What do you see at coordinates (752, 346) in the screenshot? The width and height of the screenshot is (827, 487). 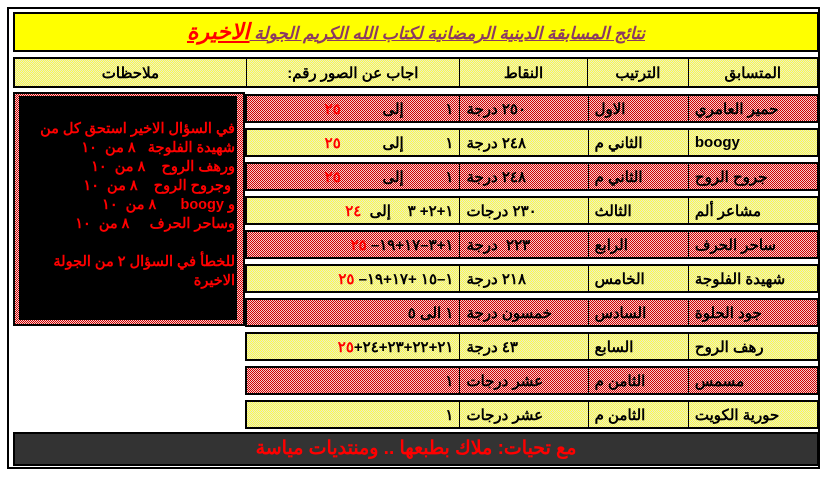 I see `cell-name: رهف الروح` at bounding box center [752, 346].